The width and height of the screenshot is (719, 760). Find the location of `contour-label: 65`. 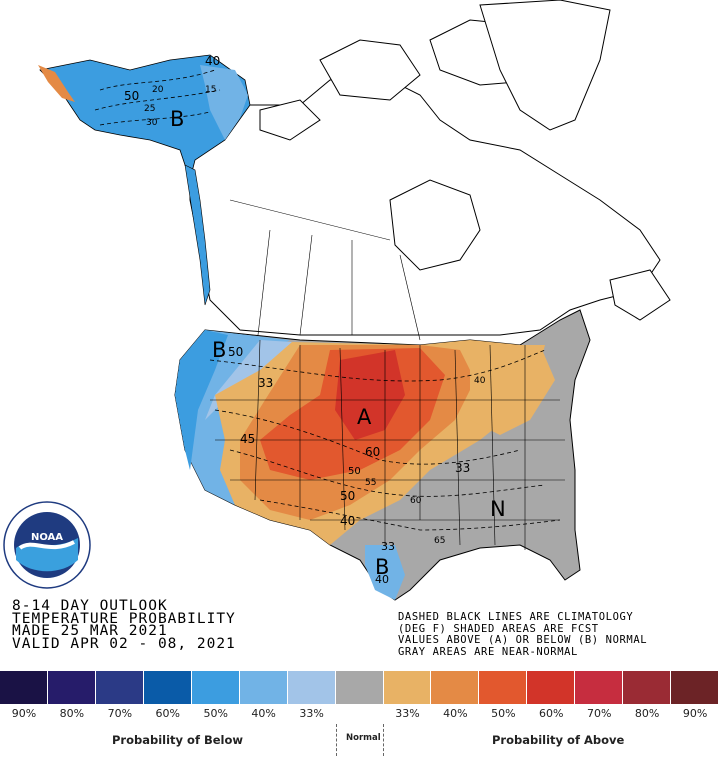

contour-label: 65 is located at coordinates (439, 541).